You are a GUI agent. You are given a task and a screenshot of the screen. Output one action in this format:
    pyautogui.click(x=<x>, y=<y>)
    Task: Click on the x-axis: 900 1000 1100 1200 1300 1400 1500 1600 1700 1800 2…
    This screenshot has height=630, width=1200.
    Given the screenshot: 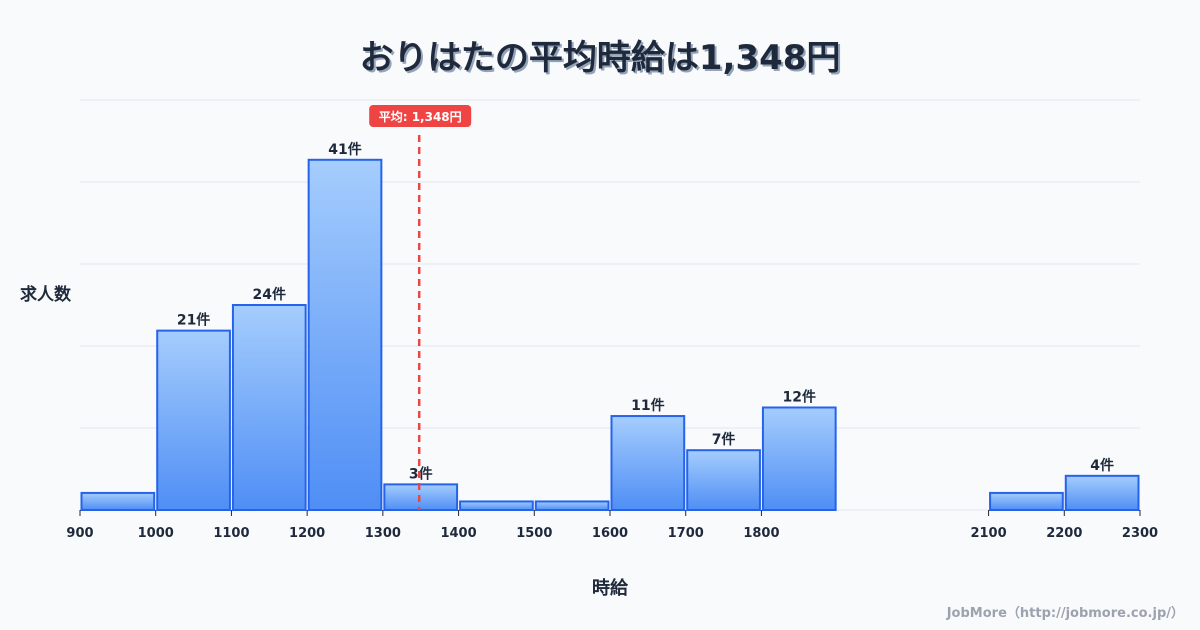 What is the action you would take?
    pyautogui.click(x=612, y=525)
    